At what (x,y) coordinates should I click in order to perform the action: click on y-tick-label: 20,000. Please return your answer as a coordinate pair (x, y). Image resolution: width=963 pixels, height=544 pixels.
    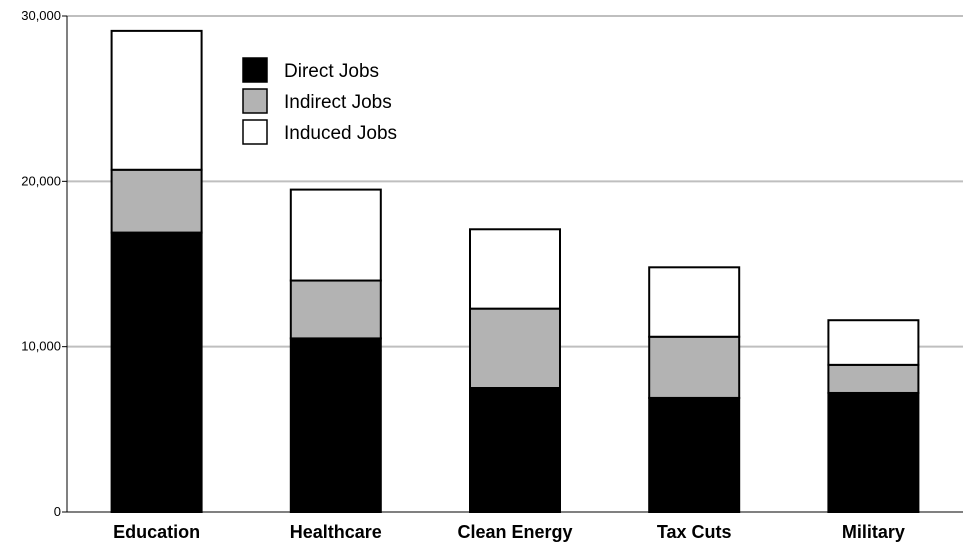
    Looking at the image, I should click on (41, 180).